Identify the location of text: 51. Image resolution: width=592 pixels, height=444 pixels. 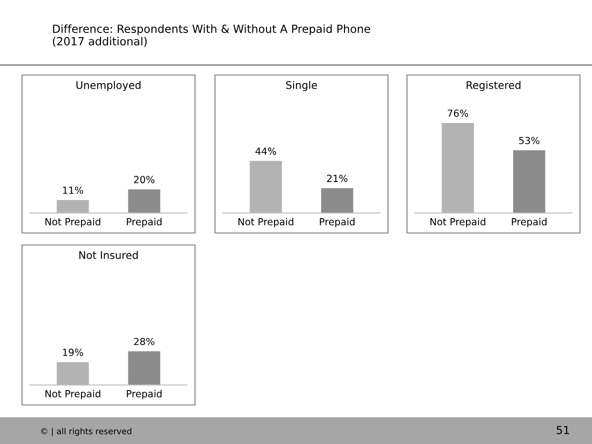
(562, 430).